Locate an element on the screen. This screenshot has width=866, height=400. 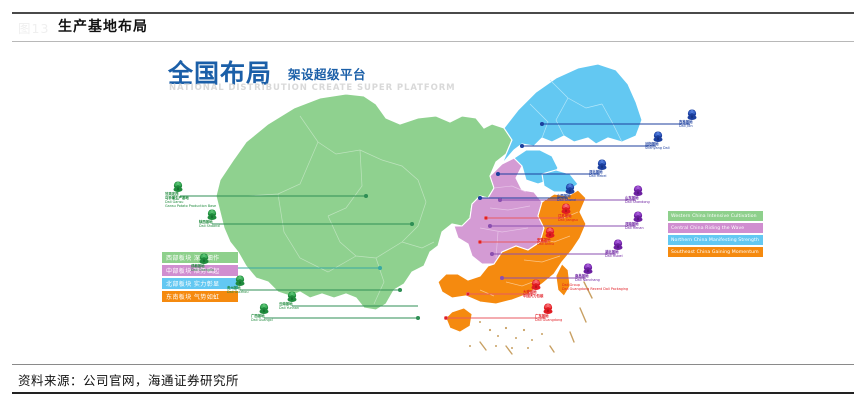
poster-title-cn: 全国布局 is located at coordinates (220, 73).